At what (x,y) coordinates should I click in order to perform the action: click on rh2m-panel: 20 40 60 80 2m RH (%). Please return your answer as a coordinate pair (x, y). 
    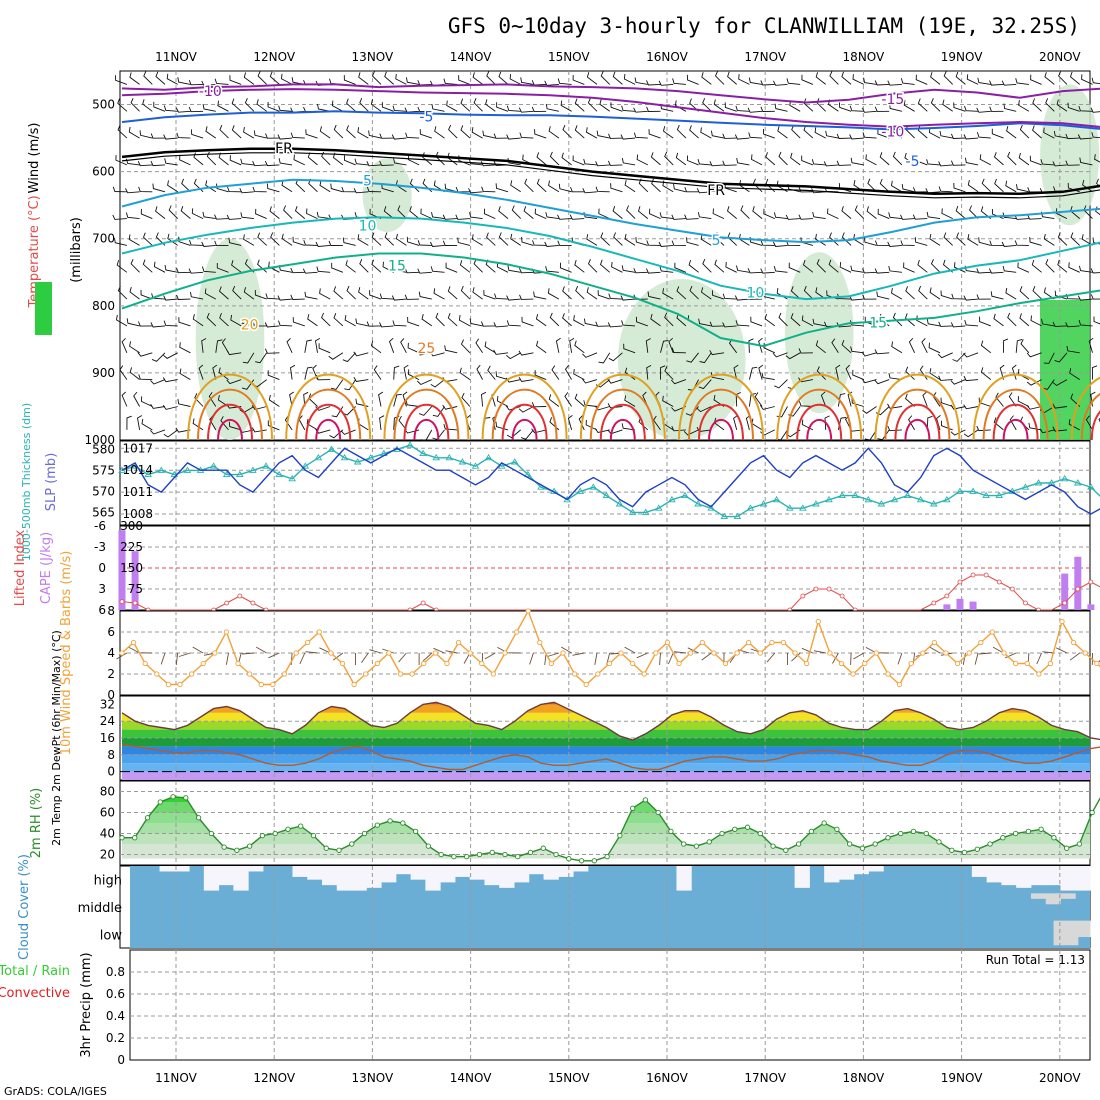
    Looking at the image, I should click on (564, 823).